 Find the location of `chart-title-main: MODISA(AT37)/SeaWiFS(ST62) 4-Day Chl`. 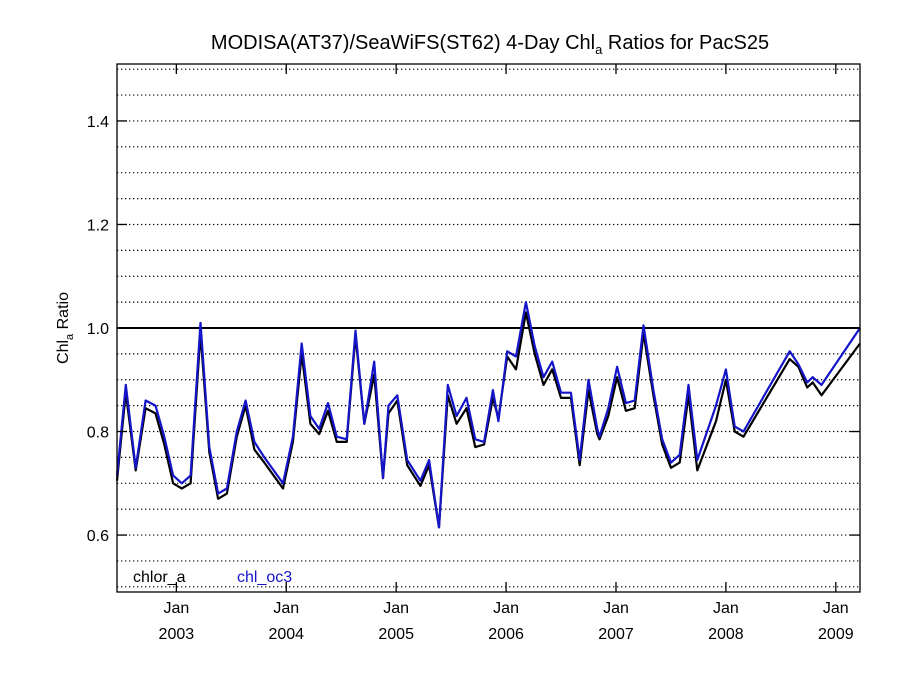

chart-title-main: MODISA(AT37)/SeaWiFS(ST62) 4-Day Chl is located at coordinates (403, 43).